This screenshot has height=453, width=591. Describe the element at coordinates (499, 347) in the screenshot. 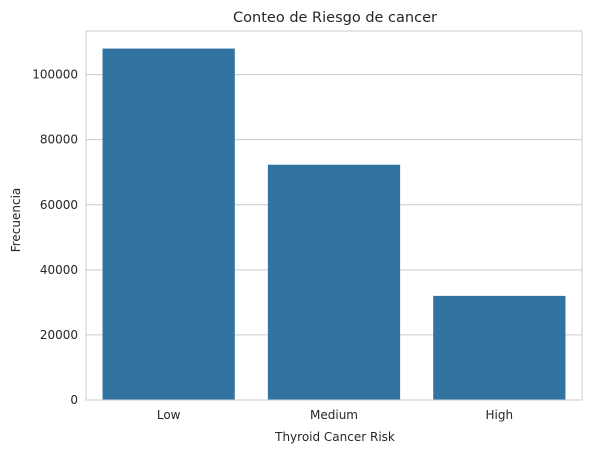

I see `bar-high` at that location.